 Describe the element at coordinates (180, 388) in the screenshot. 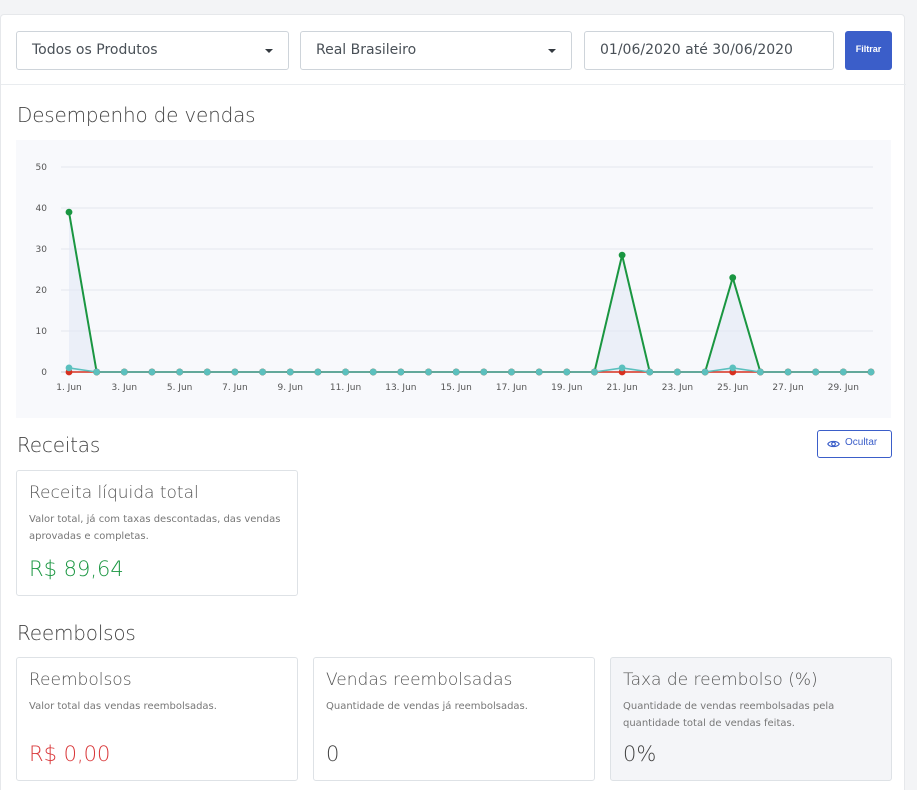

I see `x-tick-label: 5. Jun` at that location.